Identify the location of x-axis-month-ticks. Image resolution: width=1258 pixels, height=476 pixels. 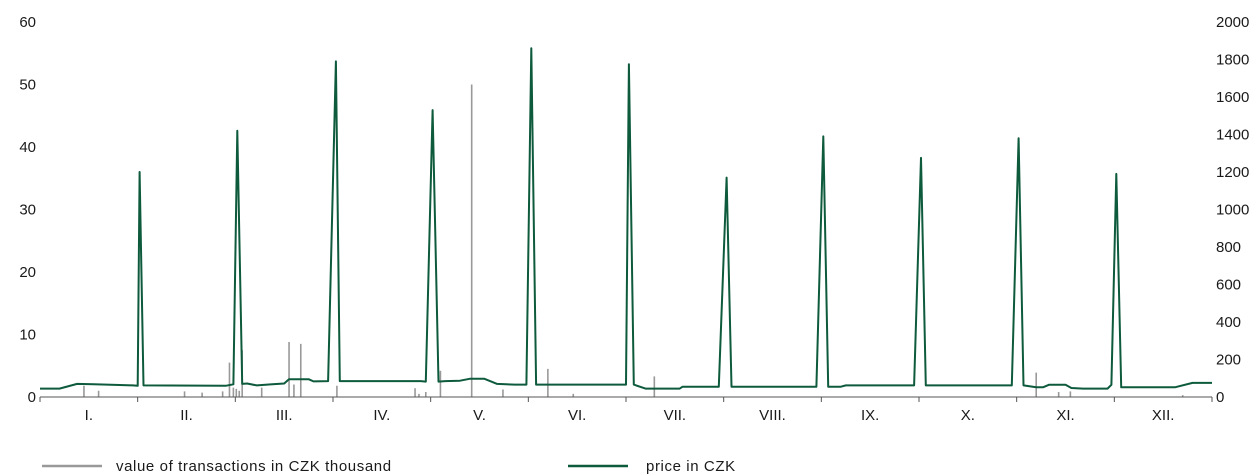
(626, 399).